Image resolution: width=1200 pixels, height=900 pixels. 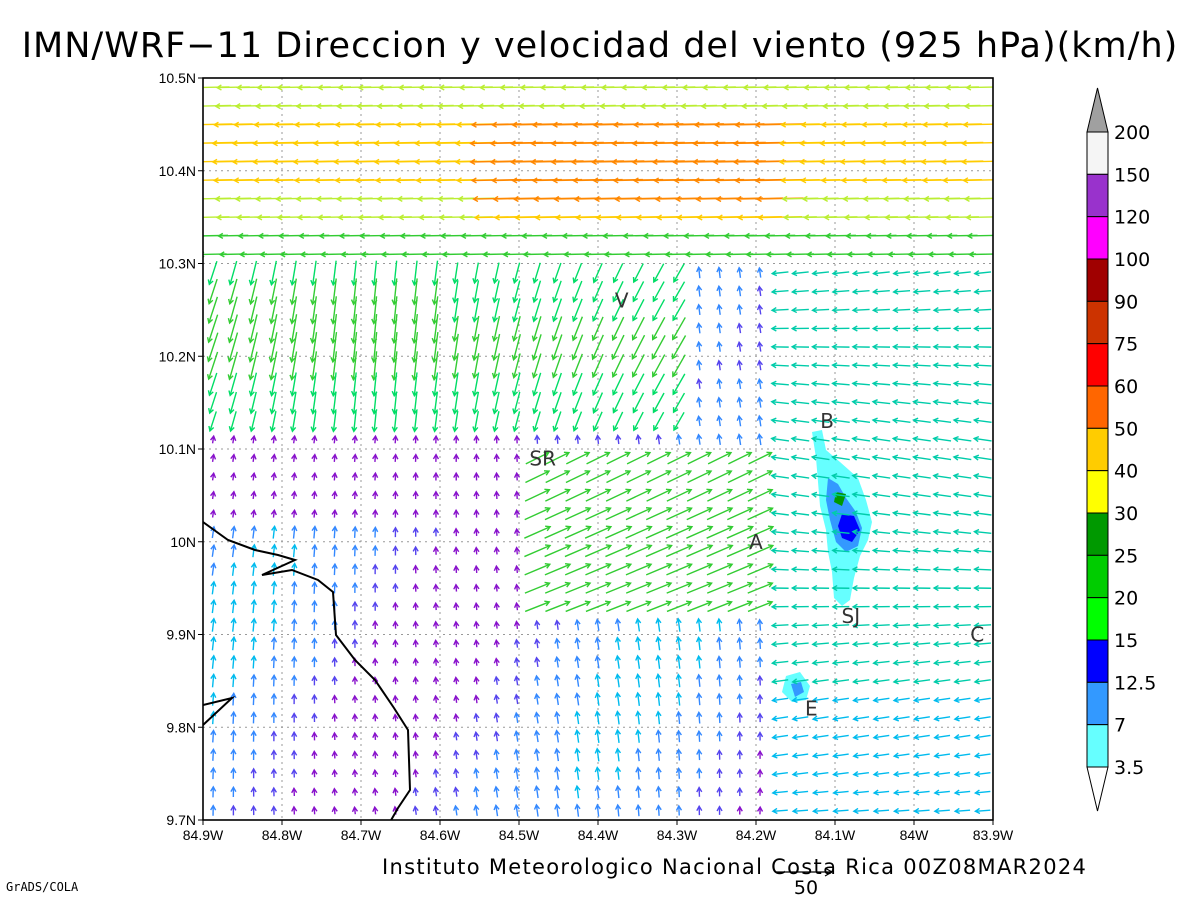 I want to click on place-label: B, so click(x=827, y=421).